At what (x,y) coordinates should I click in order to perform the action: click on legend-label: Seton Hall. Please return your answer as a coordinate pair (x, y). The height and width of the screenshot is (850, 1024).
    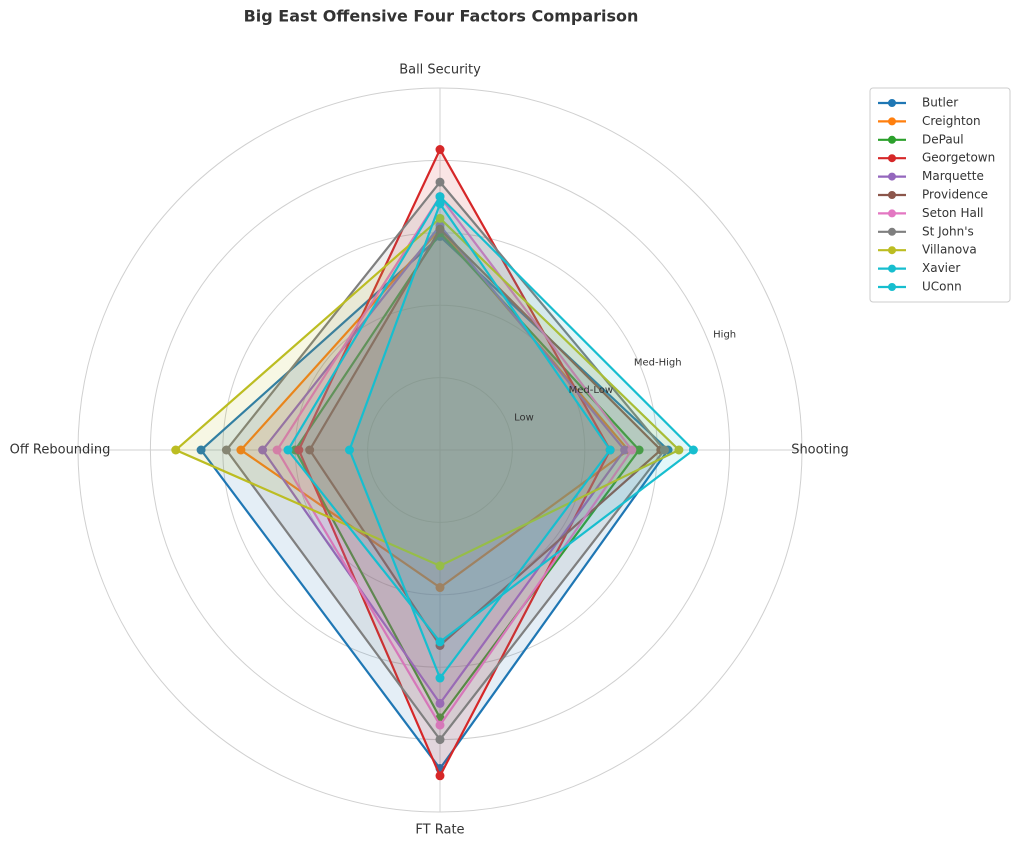
    Looking at the image, I should click on (953, 213).